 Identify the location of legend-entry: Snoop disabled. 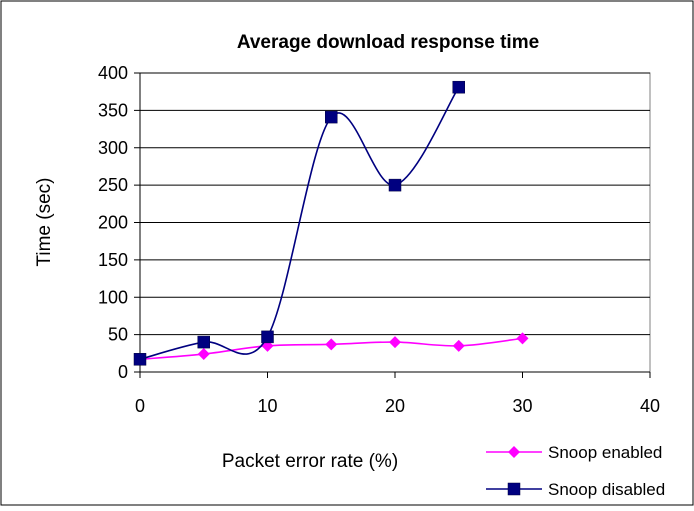
(575, 489).